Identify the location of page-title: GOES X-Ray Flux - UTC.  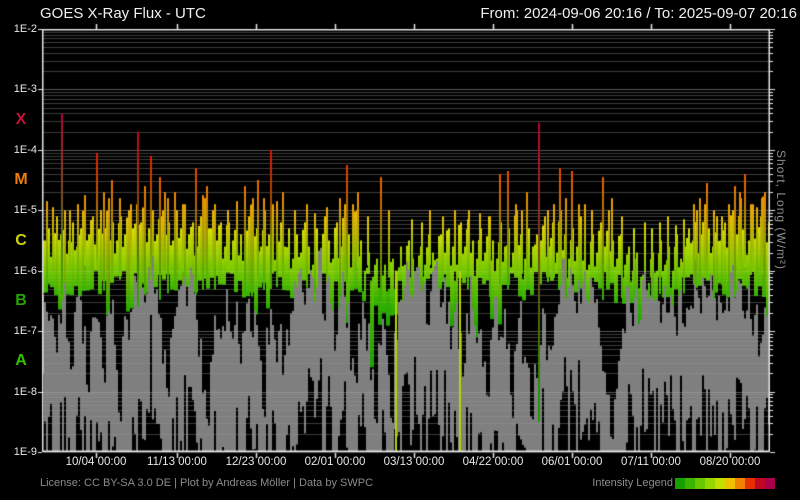
(123, 13).